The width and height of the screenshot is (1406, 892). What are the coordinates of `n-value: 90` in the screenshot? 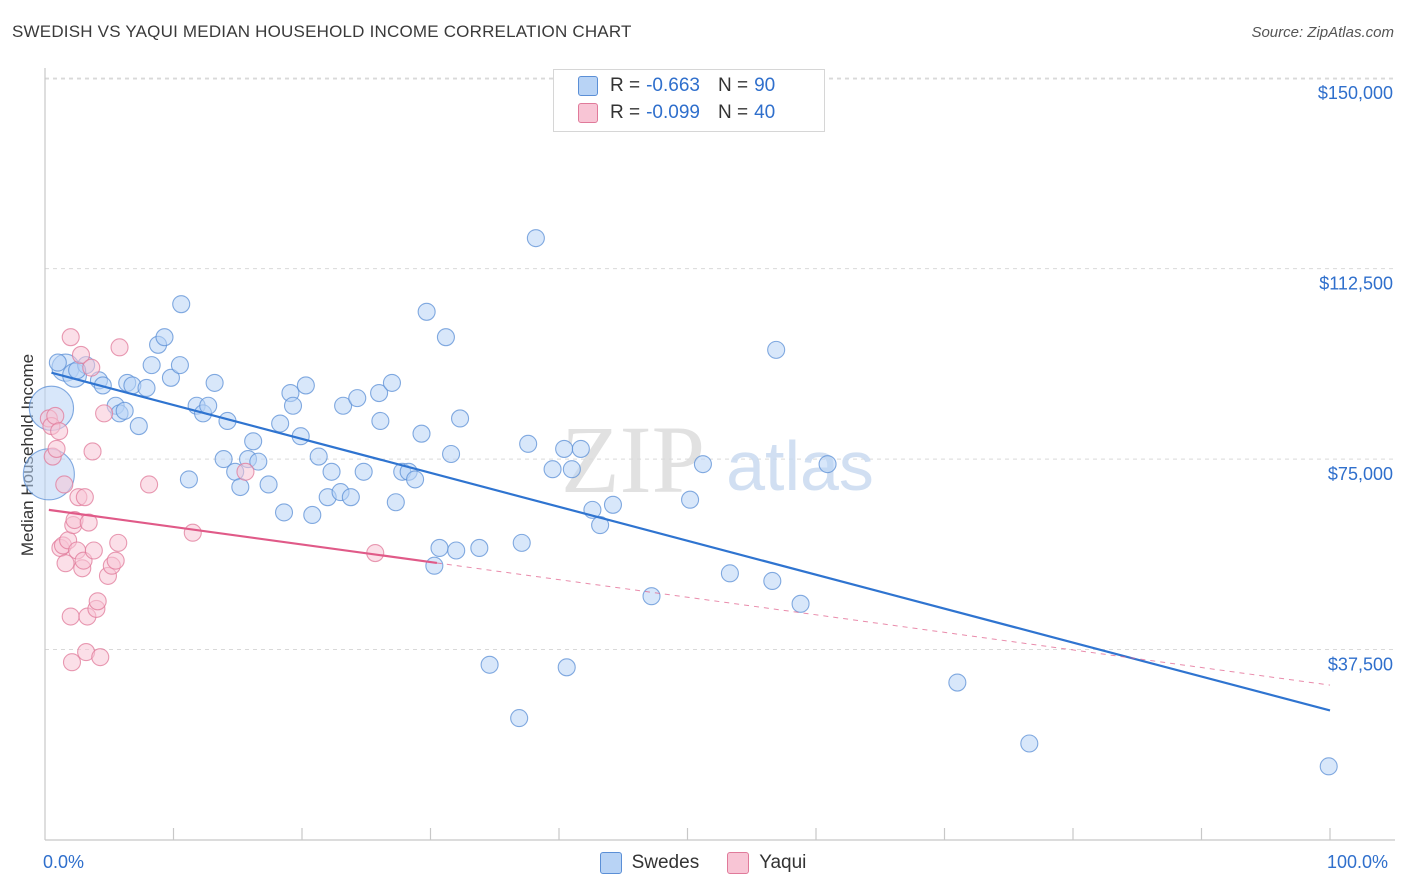 It's located at (765, 85).